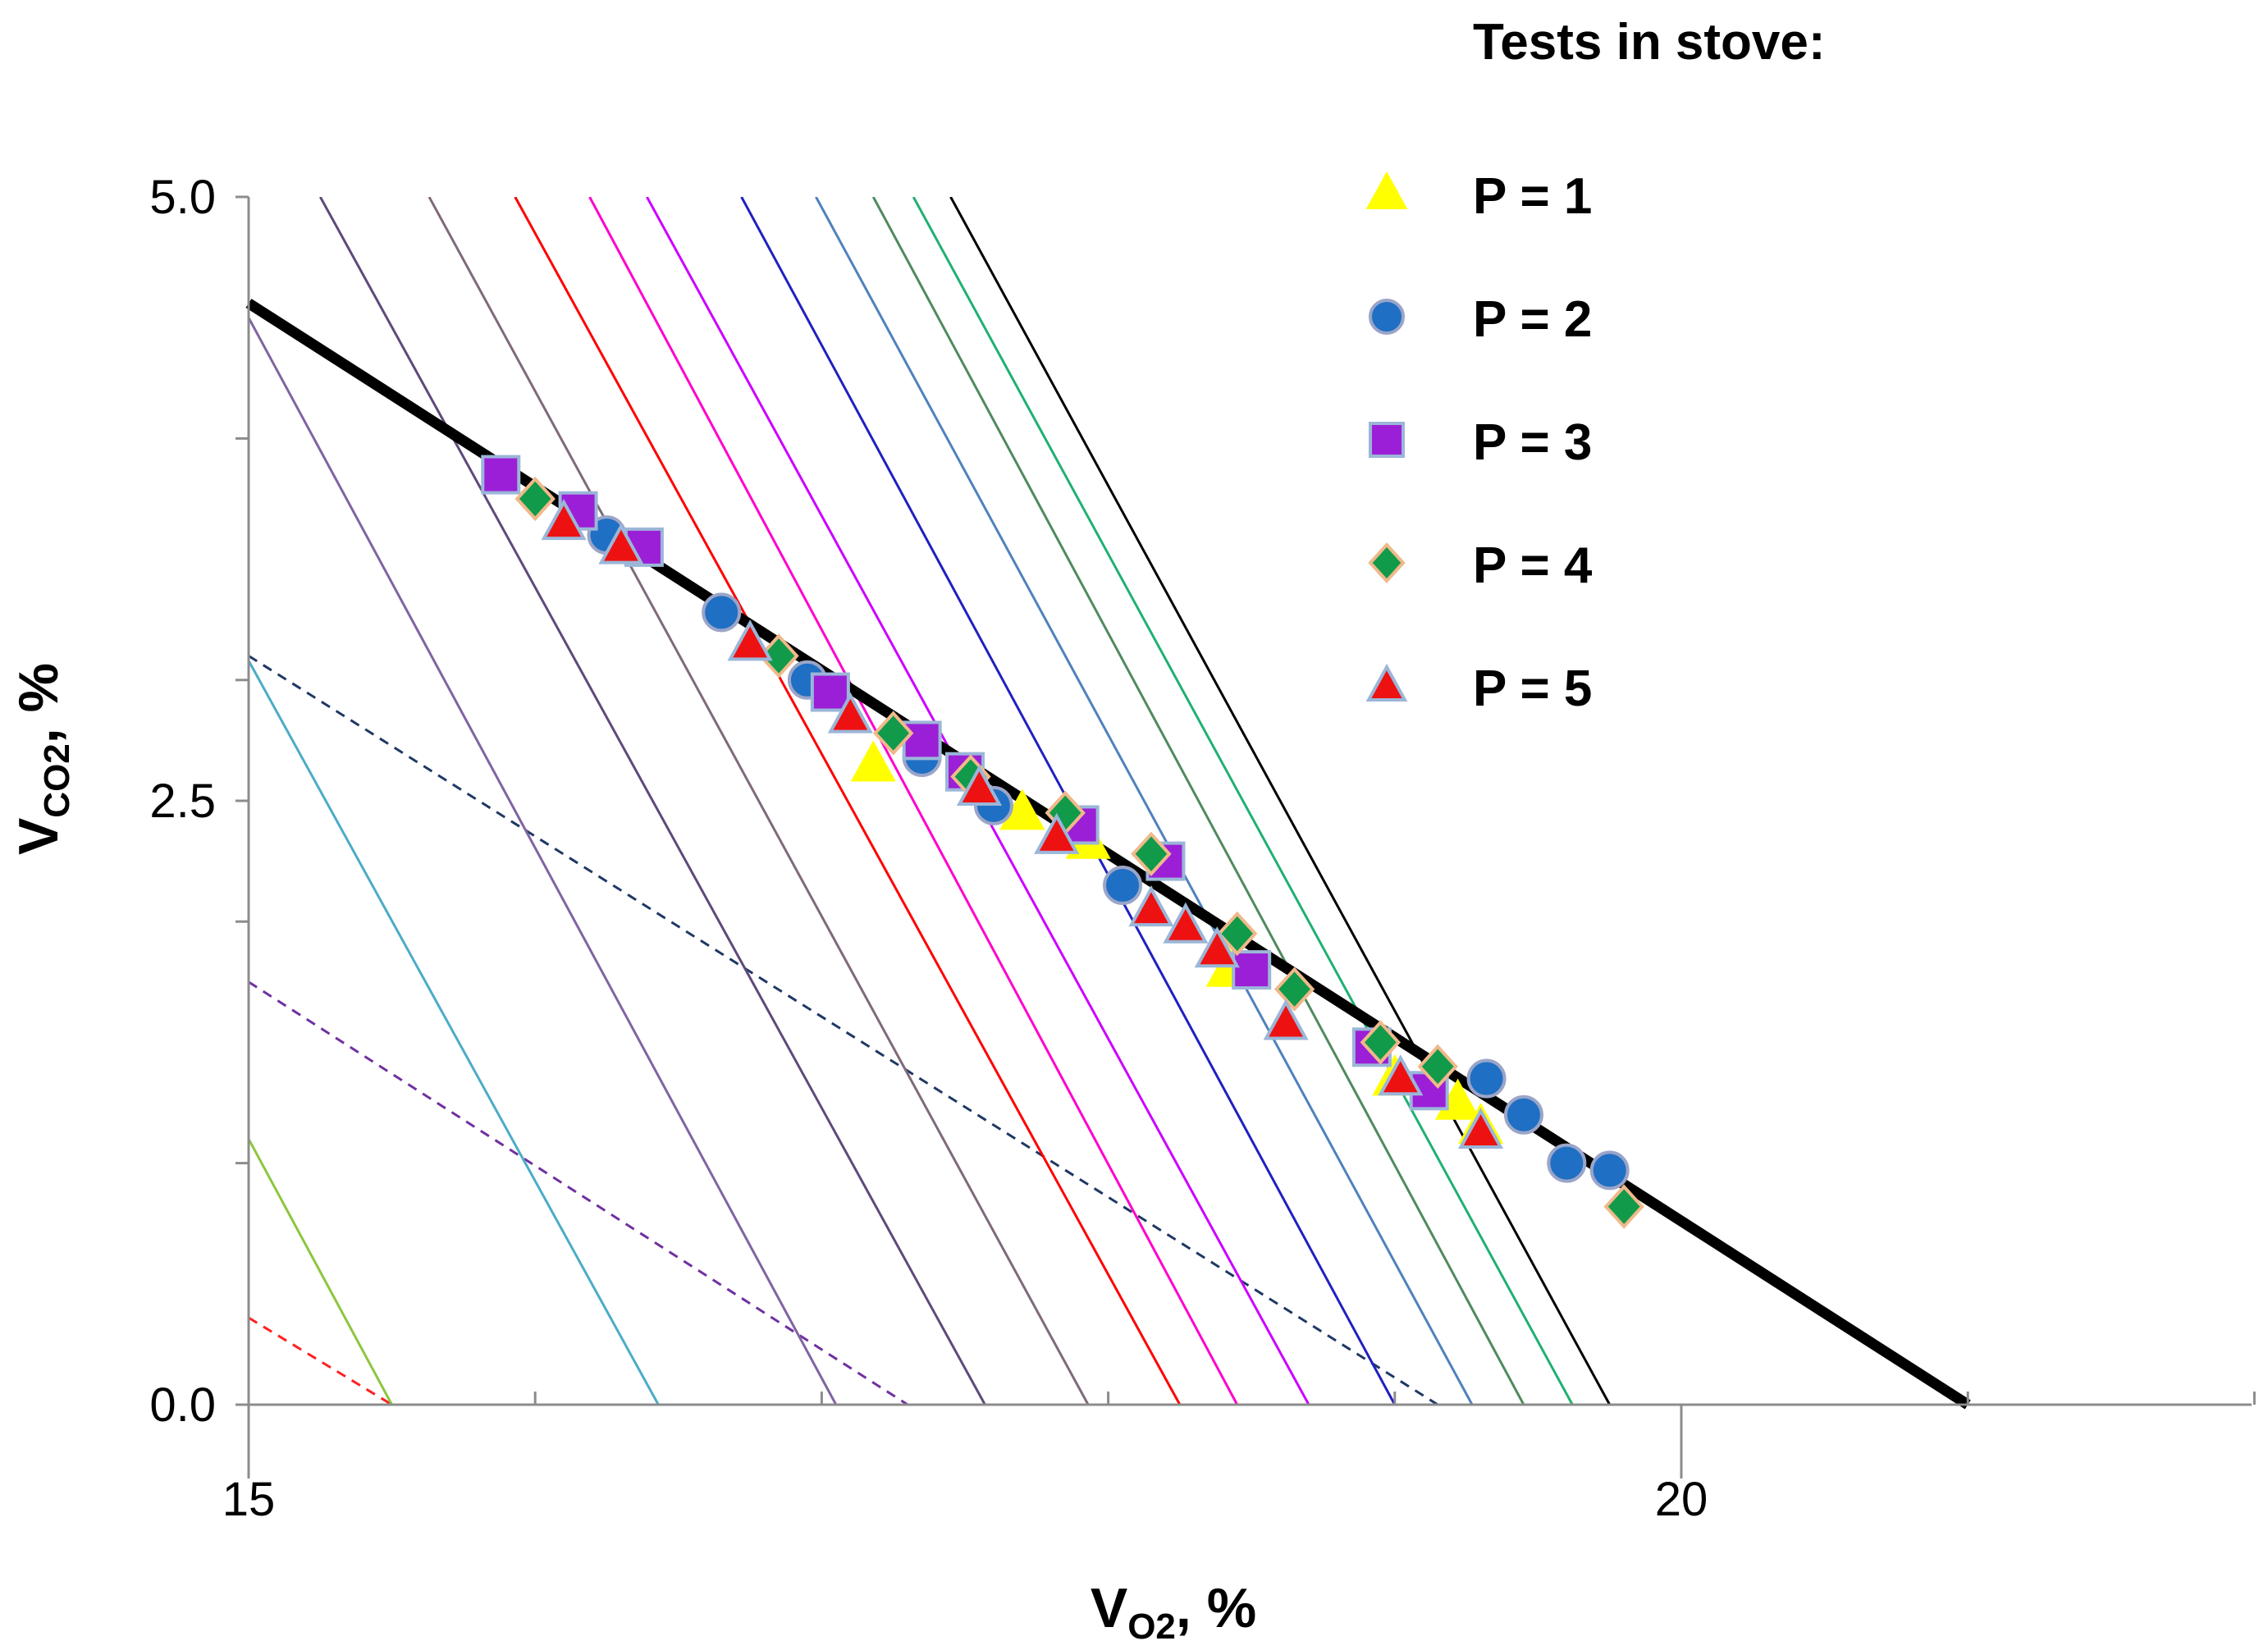 The height and width of the screenshot is (1650, 2268). I want to click on y-axis-title-unit: , %, so click(38, 703).